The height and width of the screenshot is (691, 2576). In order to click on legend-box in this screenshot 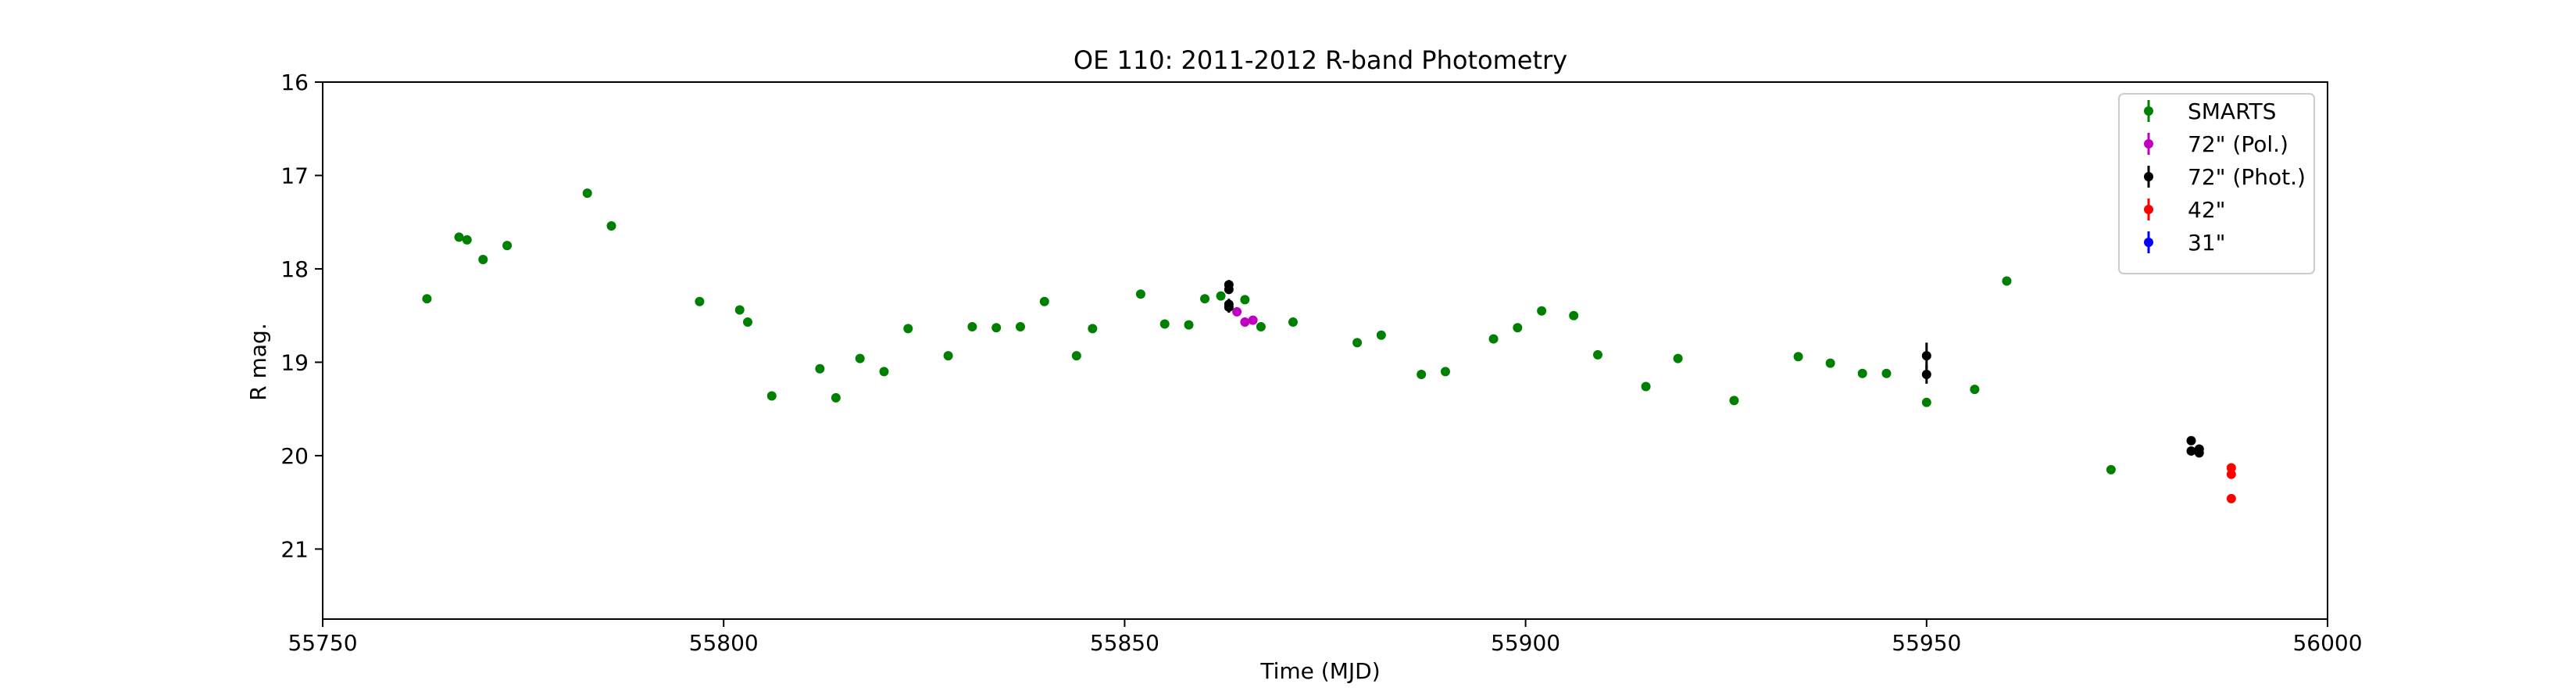, I will do `click(2216, 183)`.